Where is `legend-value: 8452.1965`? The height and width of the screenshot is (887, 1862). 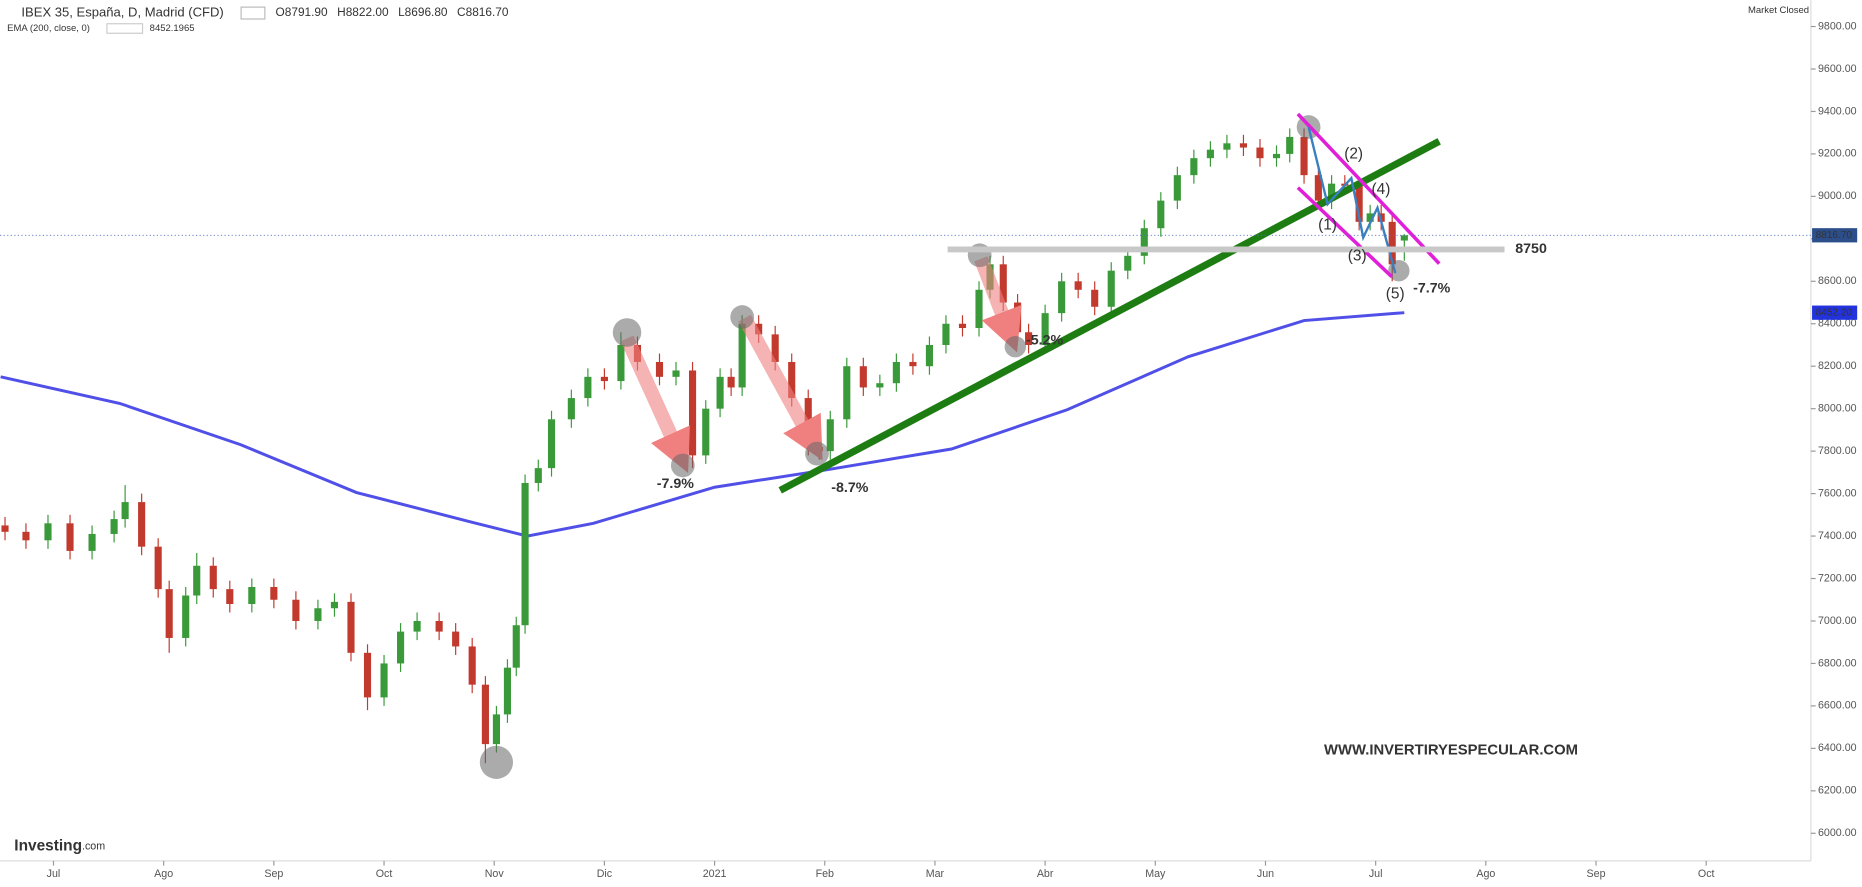 legend-value: 8452.1965 is located at coordinates (172, 28).